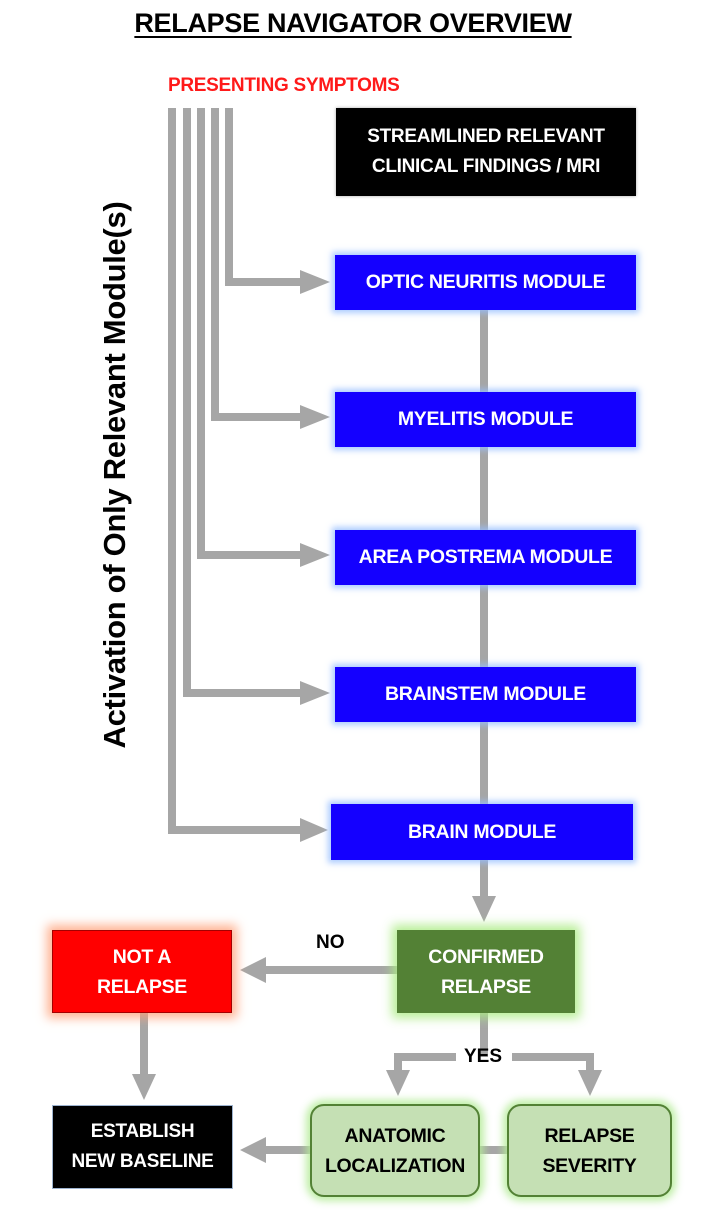 The height and width of the screenshot is (1226, 720). What do you see at coordinates (485, 557) in the screenshot?
I see `module-area-postrema: AREA POSTREMA MODULE` at bounding box center [485, 557].